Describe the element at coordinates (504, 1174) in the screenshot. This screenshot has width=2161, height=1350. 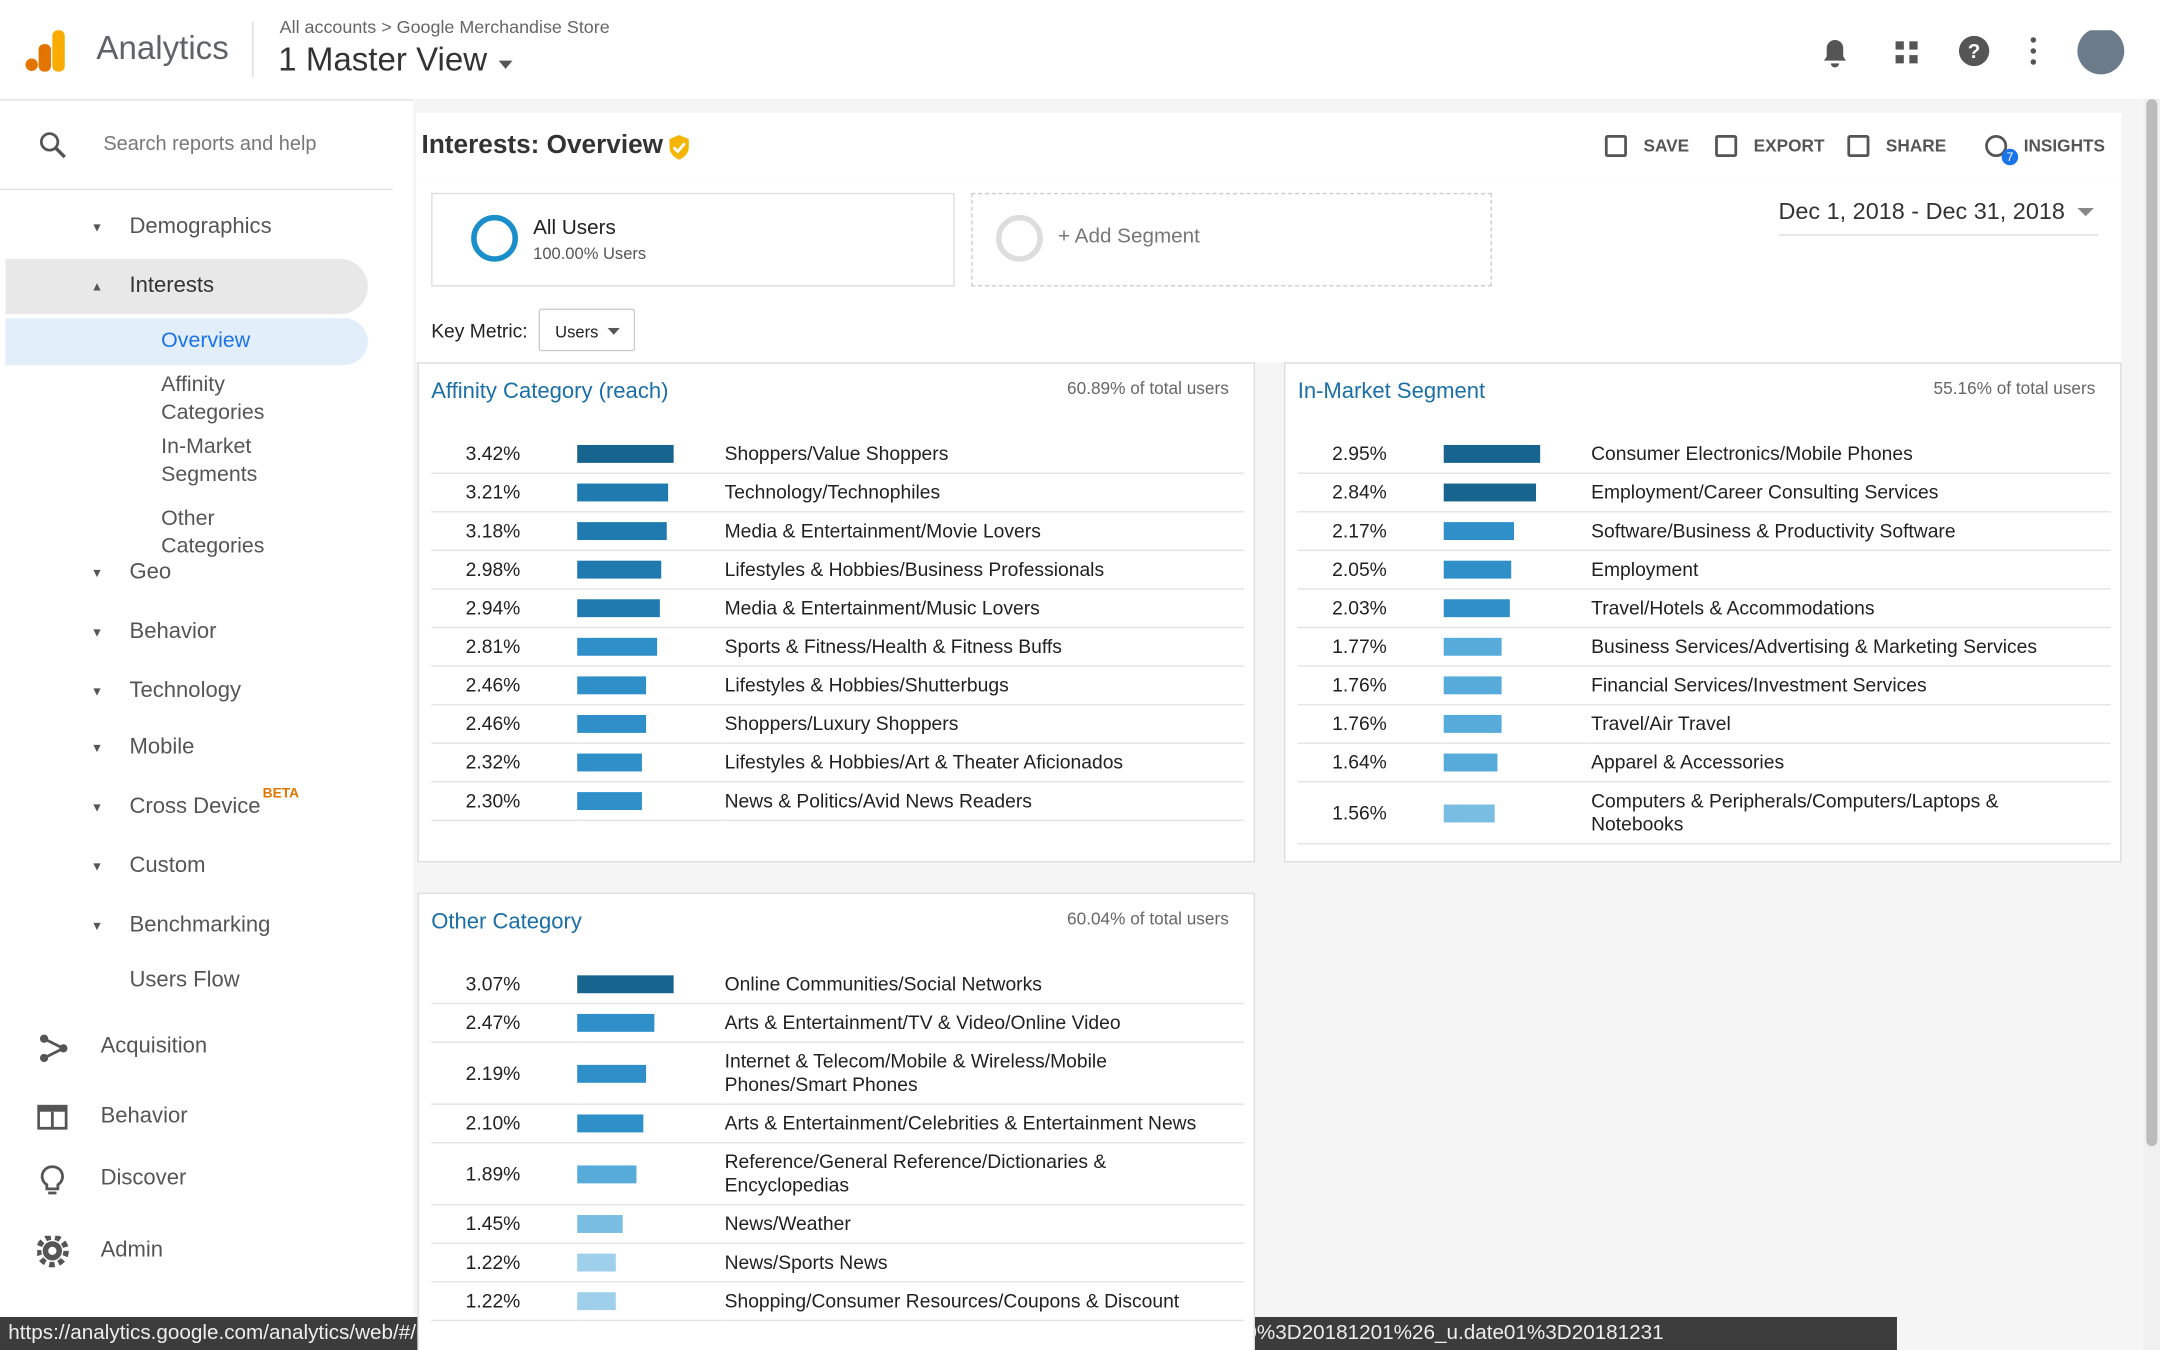
I see `value-label: 1.89%` at that location.